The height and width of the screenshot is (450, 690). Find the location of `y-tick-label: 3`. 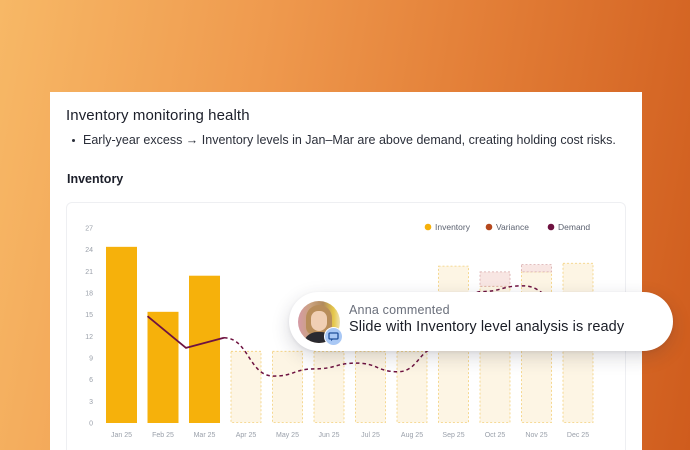

y-tick-label: 3 is located at coordinates (91, 402).